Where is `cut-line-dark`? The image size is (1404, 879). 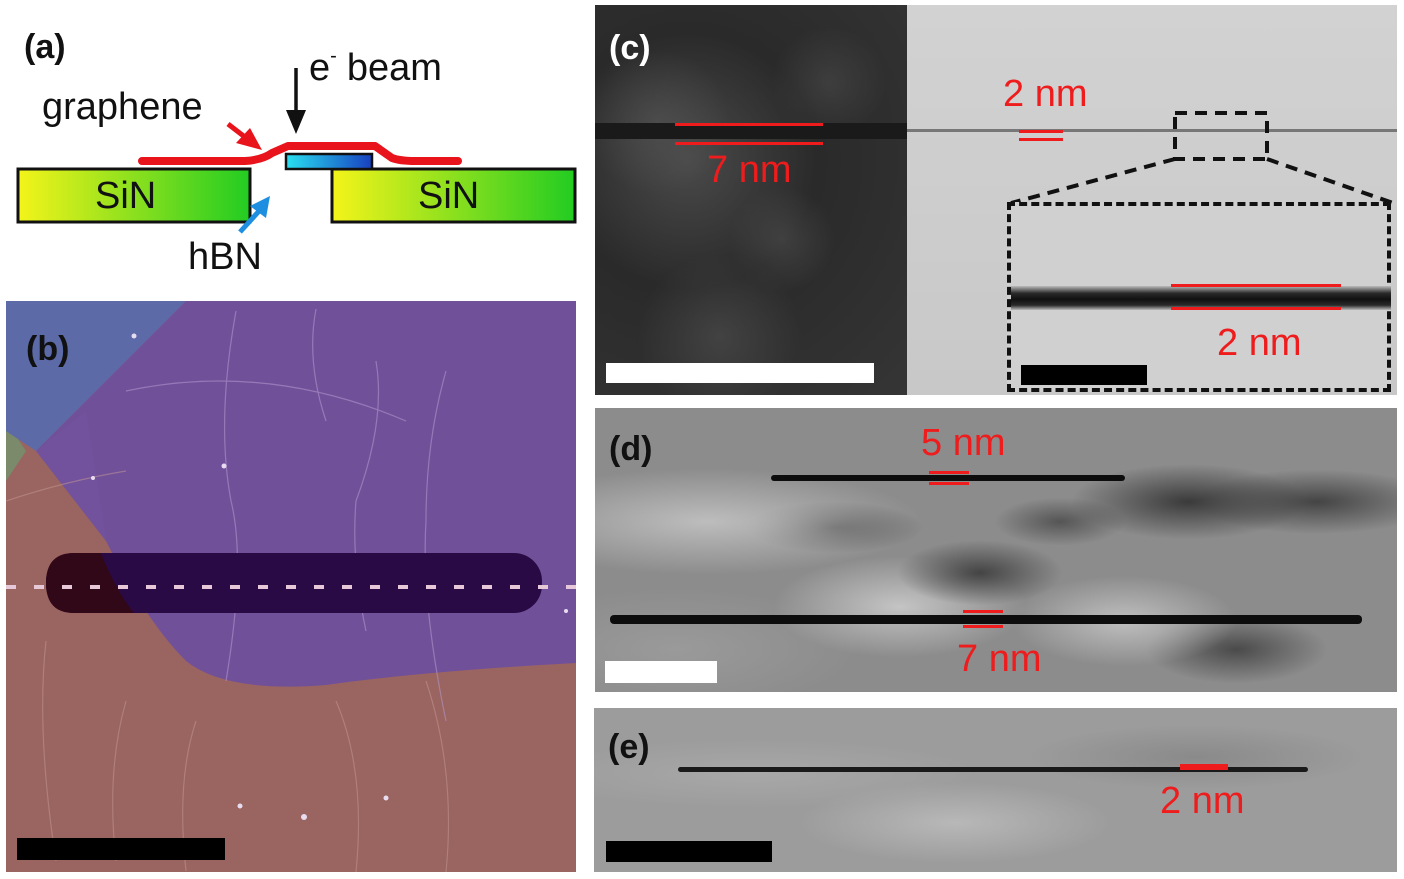
cut-line-dark is located at coordinates (751, 131).